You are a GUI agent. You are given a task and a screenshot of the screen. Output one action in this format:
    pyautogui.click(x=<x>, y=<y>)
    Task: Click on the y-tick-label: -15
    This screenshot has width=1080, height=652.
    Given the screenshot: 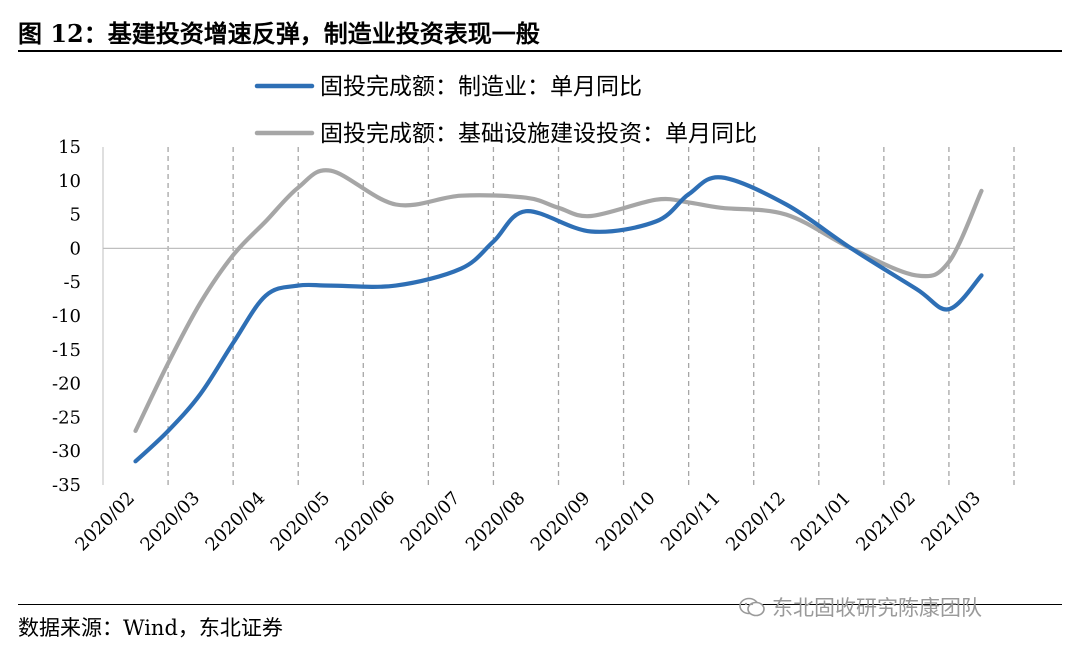 What is the action you would take?
    pyautogui.click(x=66, y=350)
    